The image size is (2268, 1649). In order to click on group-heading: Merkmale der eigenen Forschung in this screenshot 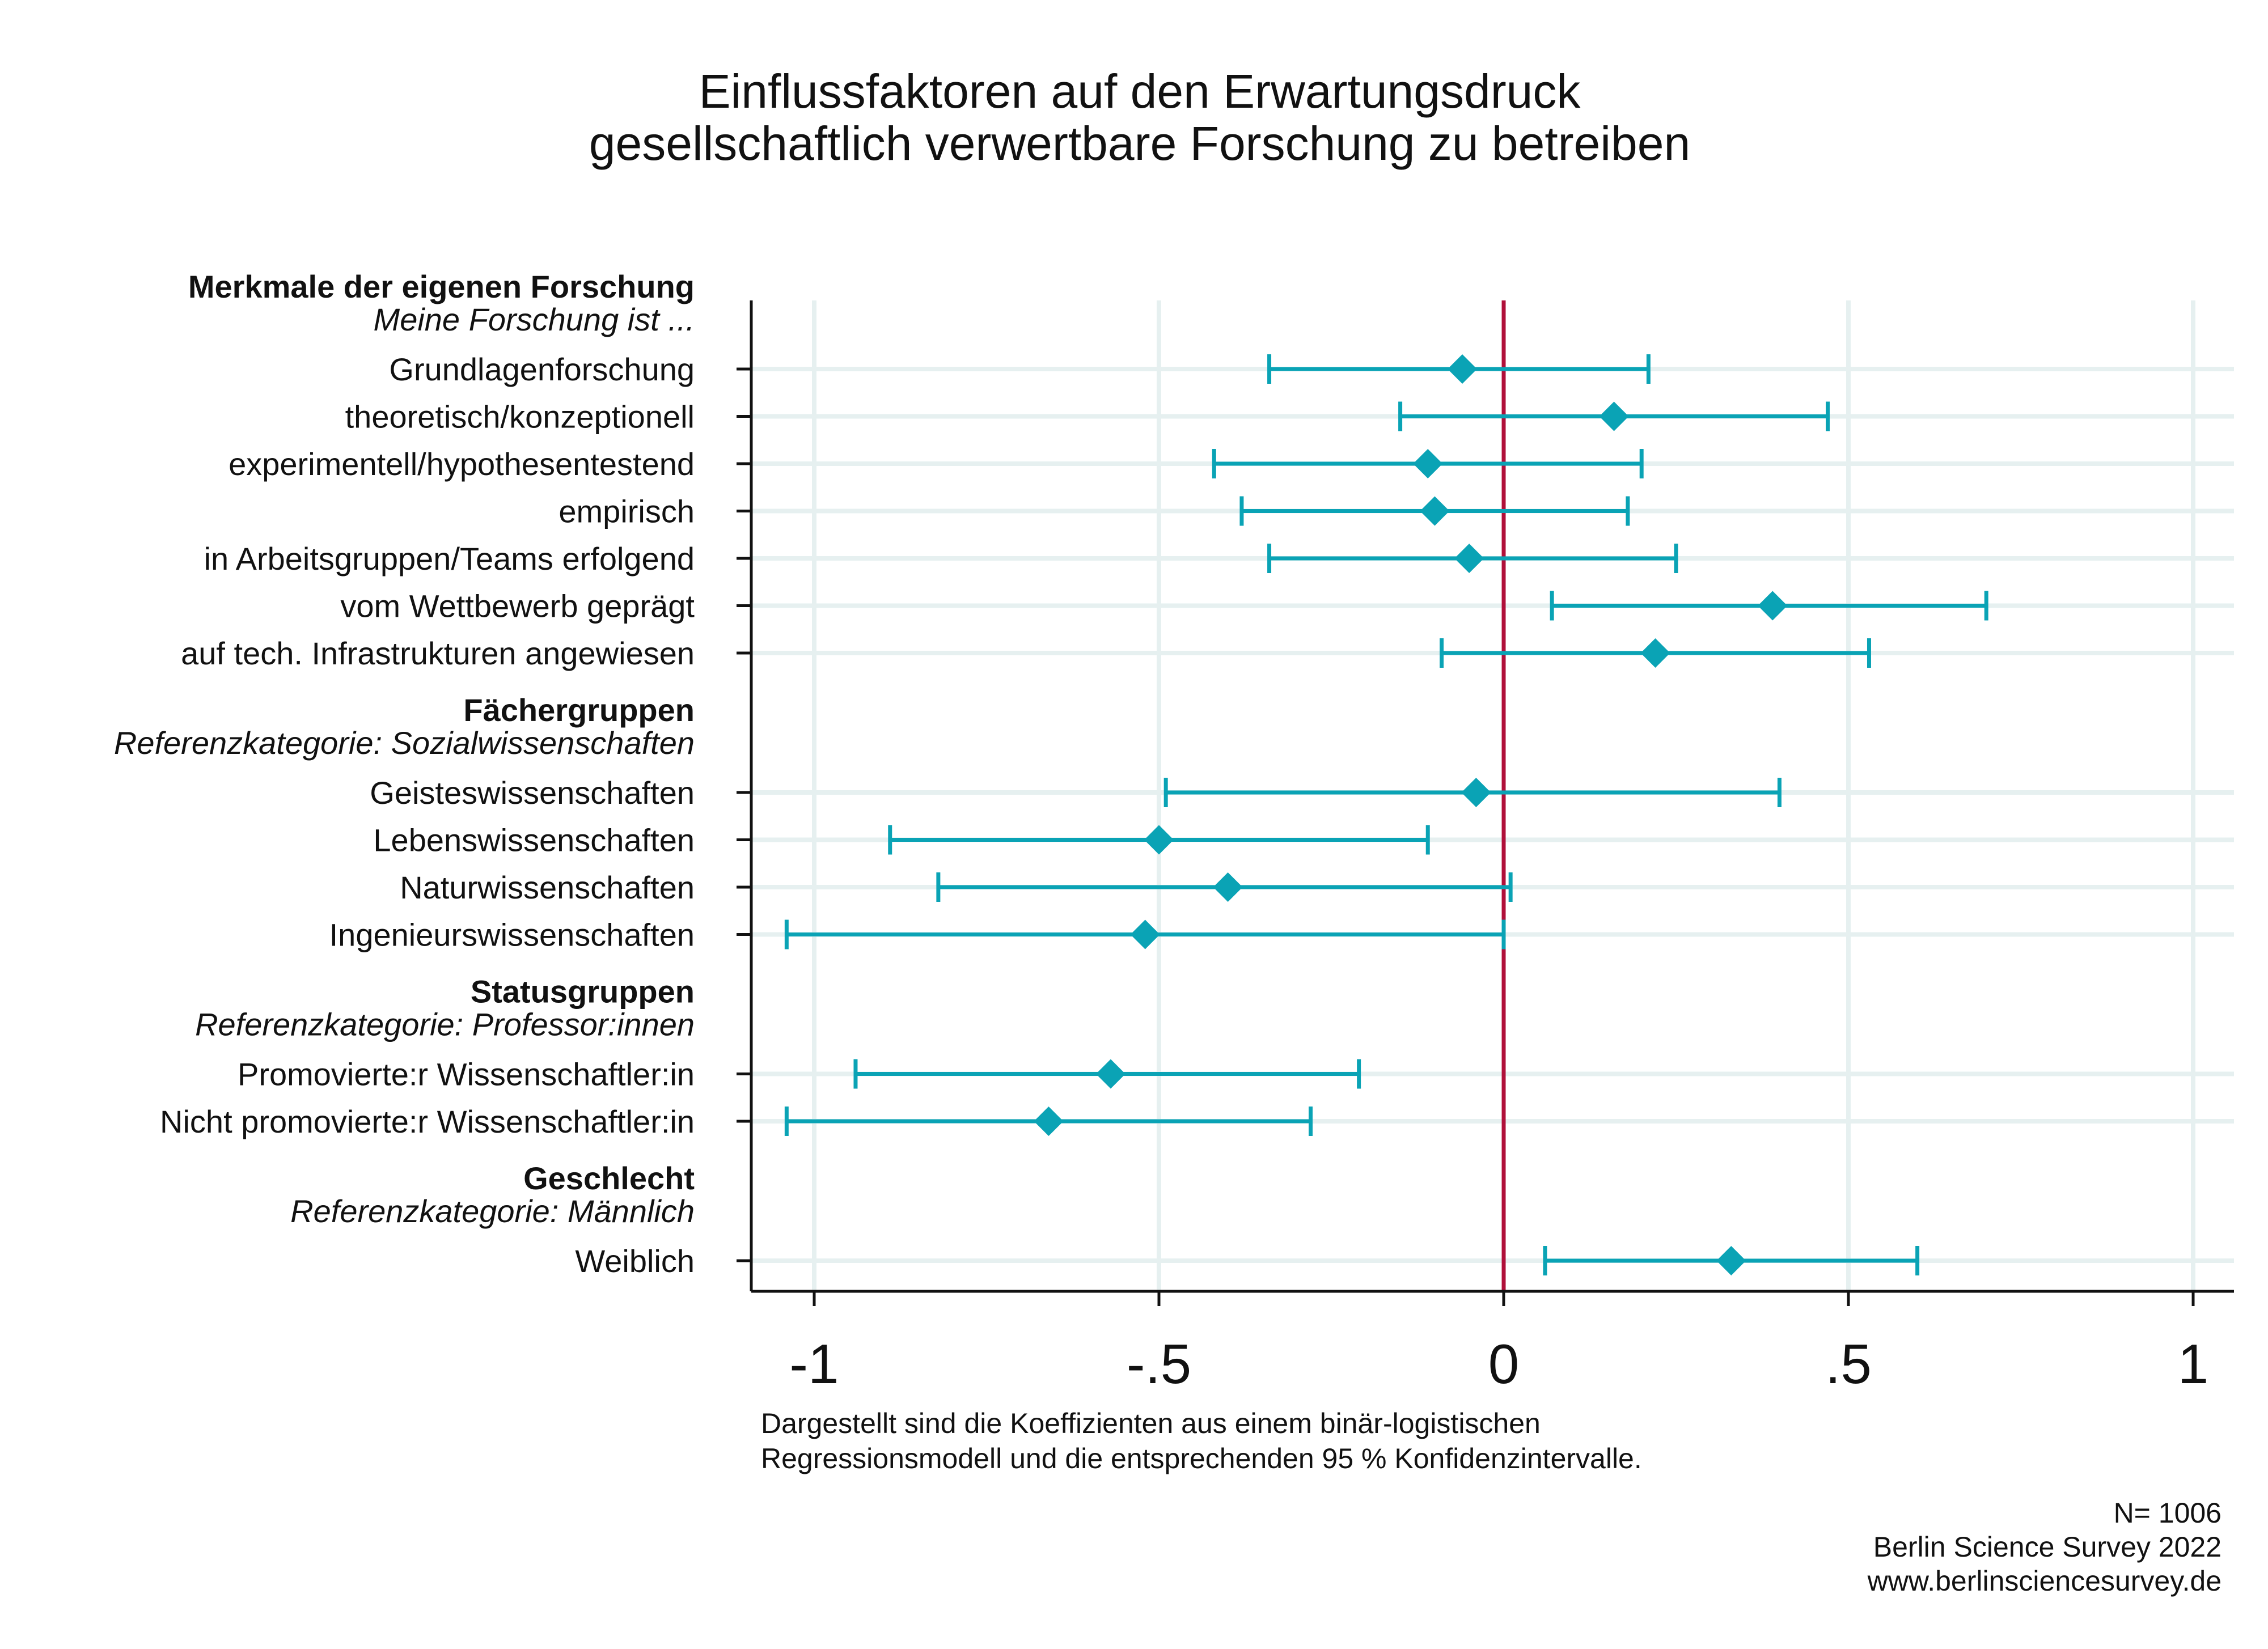, I will do `click(441, 286)`.